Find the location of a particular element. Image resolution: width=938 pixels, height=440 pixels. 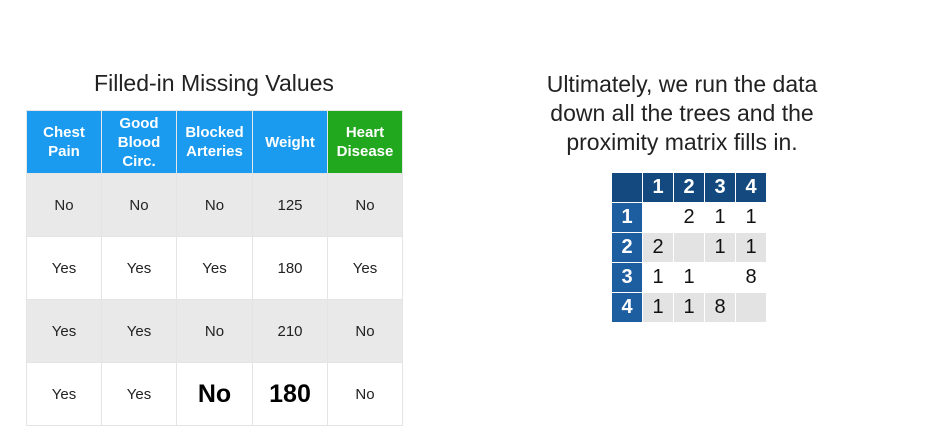

table-row: Yes Yes No 210 No is located at coordinates (214, 331).